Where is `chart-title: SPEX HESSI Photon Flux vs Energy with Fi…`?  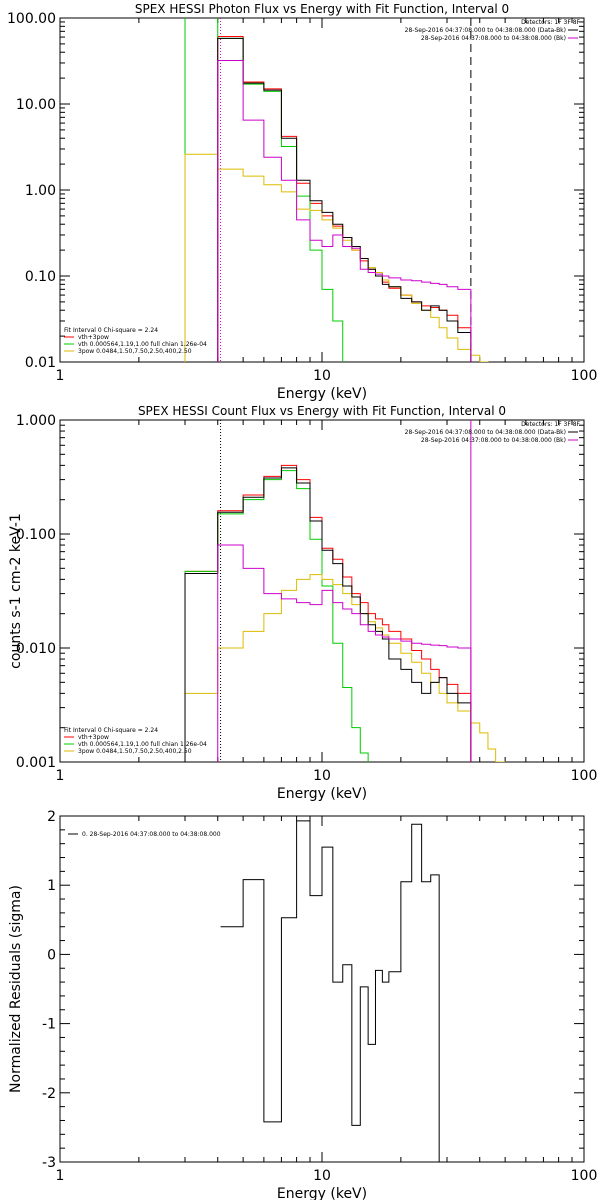 chart-title: SPEX HESSI Photon Flux vs Energy with Fi… is located at coordinates (322, 9).